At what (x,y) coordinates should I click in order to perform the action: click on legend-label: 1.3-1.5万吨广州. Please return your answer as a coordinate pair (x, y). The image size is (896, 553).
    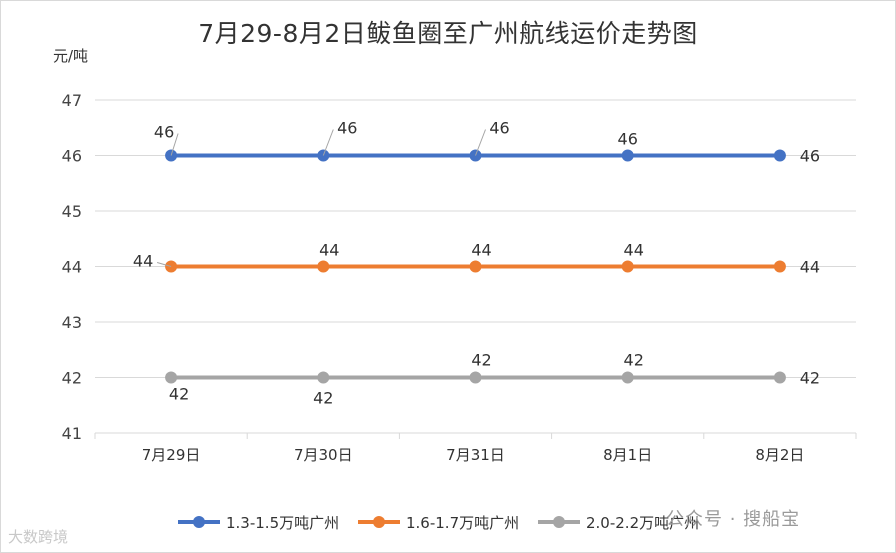
    Looking at the image, I should click on (282, 523).